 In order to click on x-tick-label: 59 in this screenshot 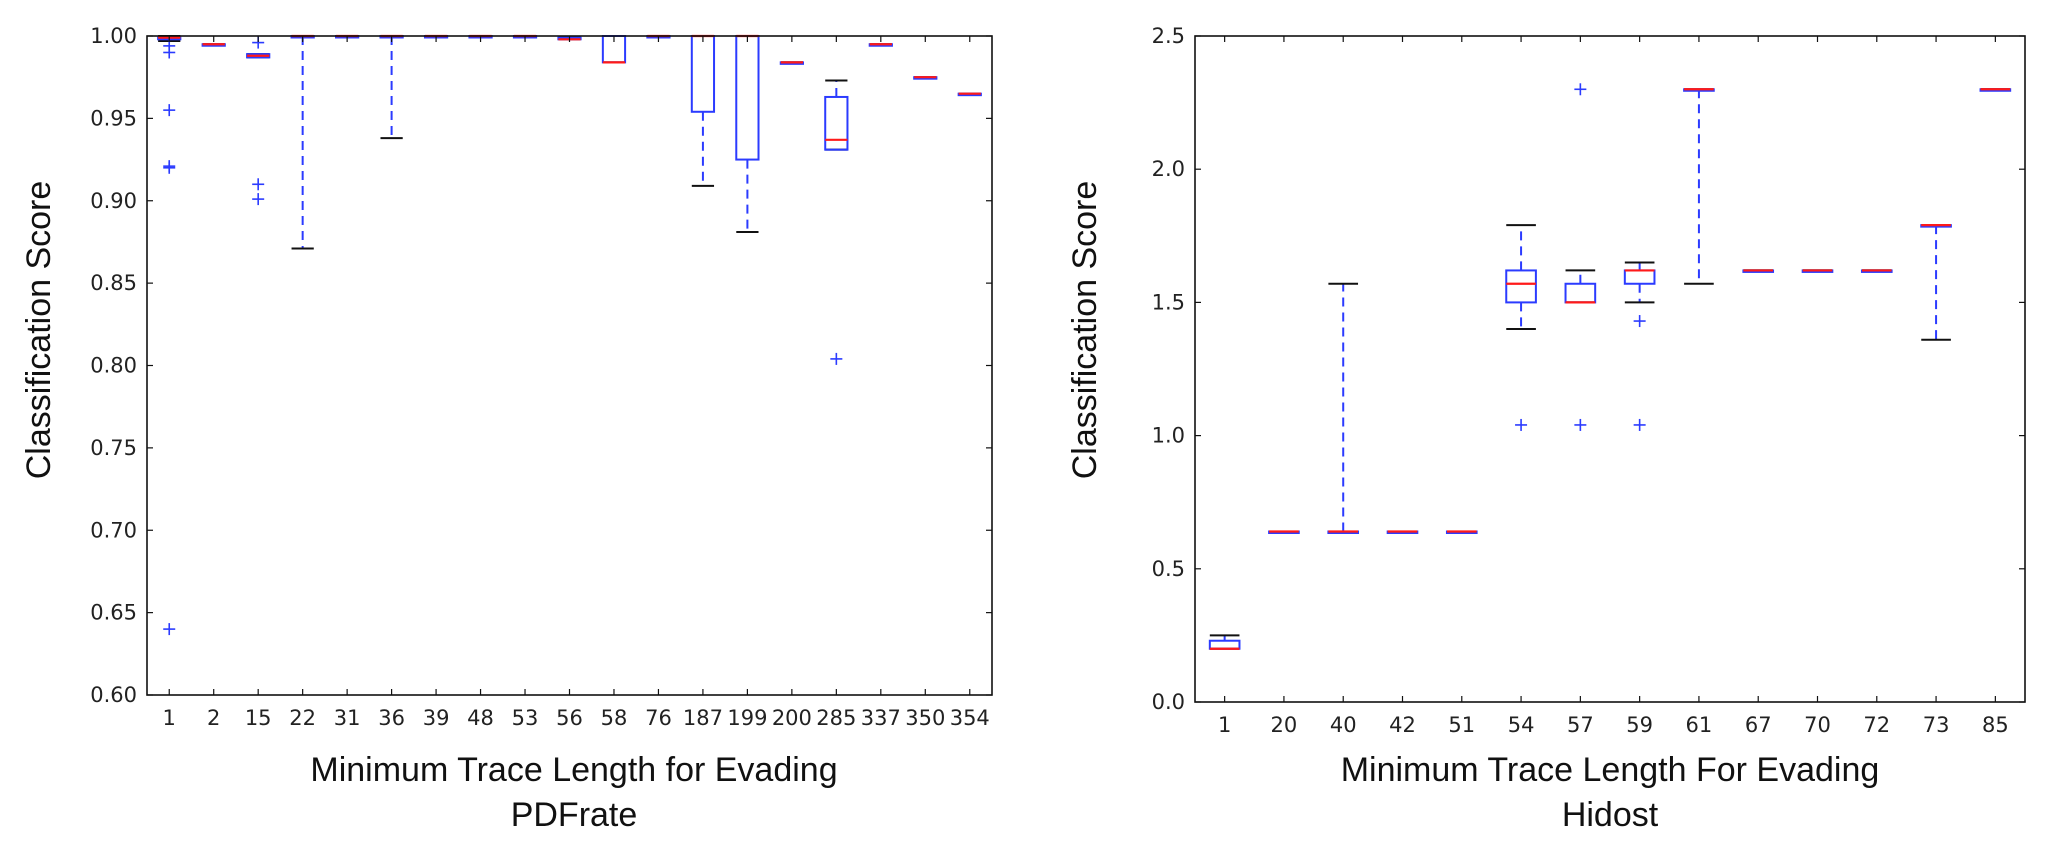, I will do `click(1639, 725)`.